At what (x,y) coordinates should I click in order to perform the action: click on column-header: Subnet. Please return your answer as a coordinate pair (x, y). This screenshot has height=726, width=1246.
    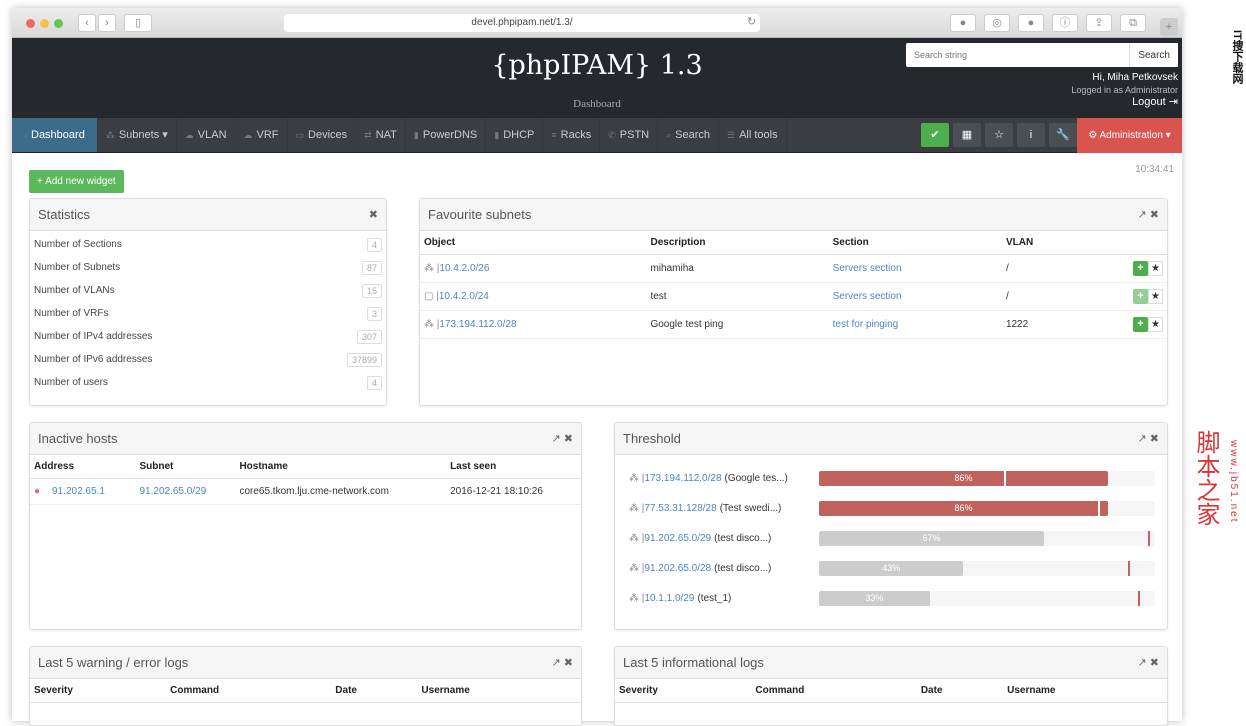
    Looking at the image, I should click on (185, 467).